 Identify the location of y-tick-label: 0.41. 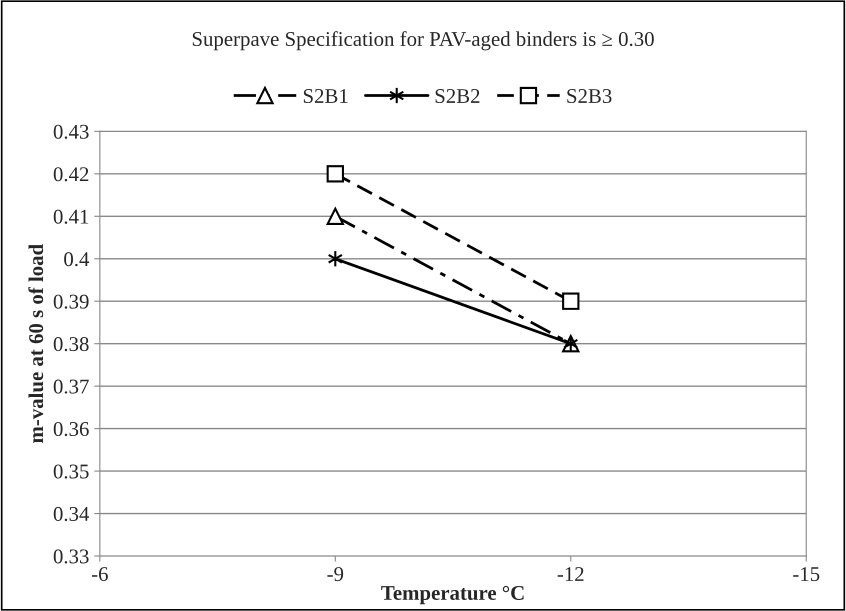
(71, 217).